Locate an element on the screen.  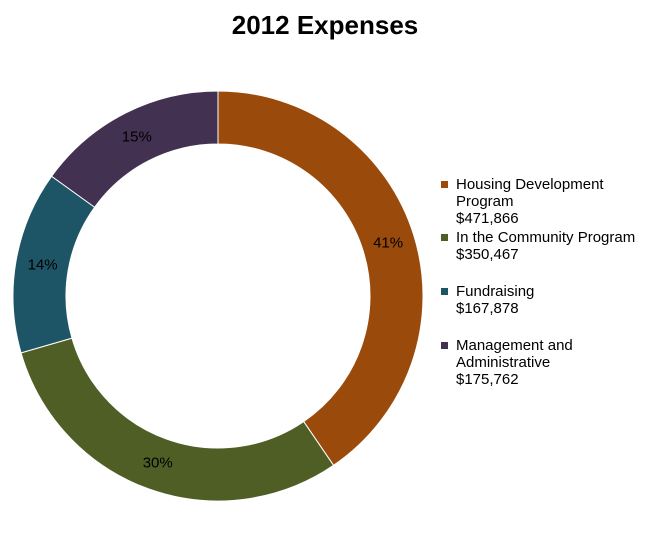
chart-title: 2012 Expenses is located at coordinates (325, 25).